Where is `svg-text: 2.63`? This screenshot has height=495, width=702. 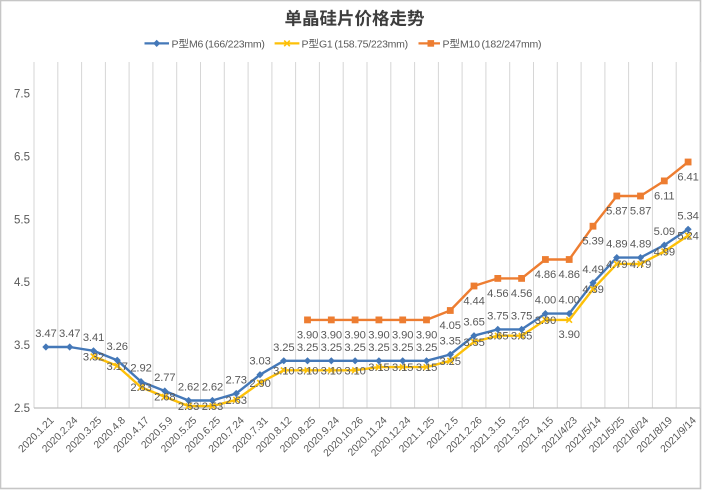 svg-text: 2.63 is located at coordinates (236, 401).